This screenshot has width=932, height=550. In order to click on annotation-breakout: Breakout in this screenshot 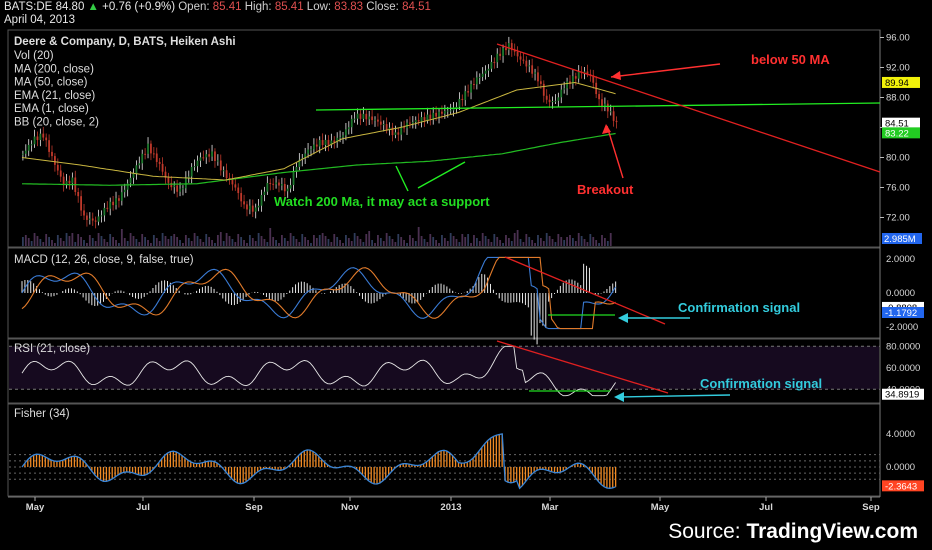, I will do `click(605, 189)`.